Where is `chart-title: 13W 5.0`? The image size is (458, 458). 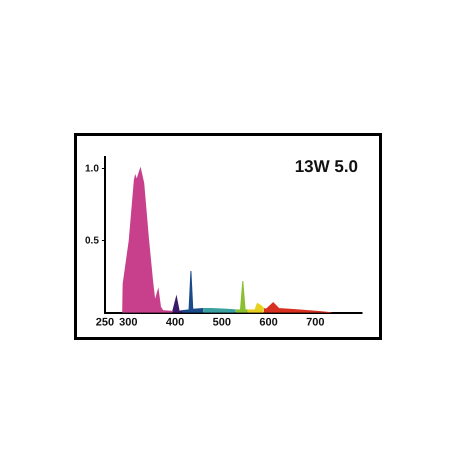
chart-title: 13W 5.0 is located at coordinates (326, 166).